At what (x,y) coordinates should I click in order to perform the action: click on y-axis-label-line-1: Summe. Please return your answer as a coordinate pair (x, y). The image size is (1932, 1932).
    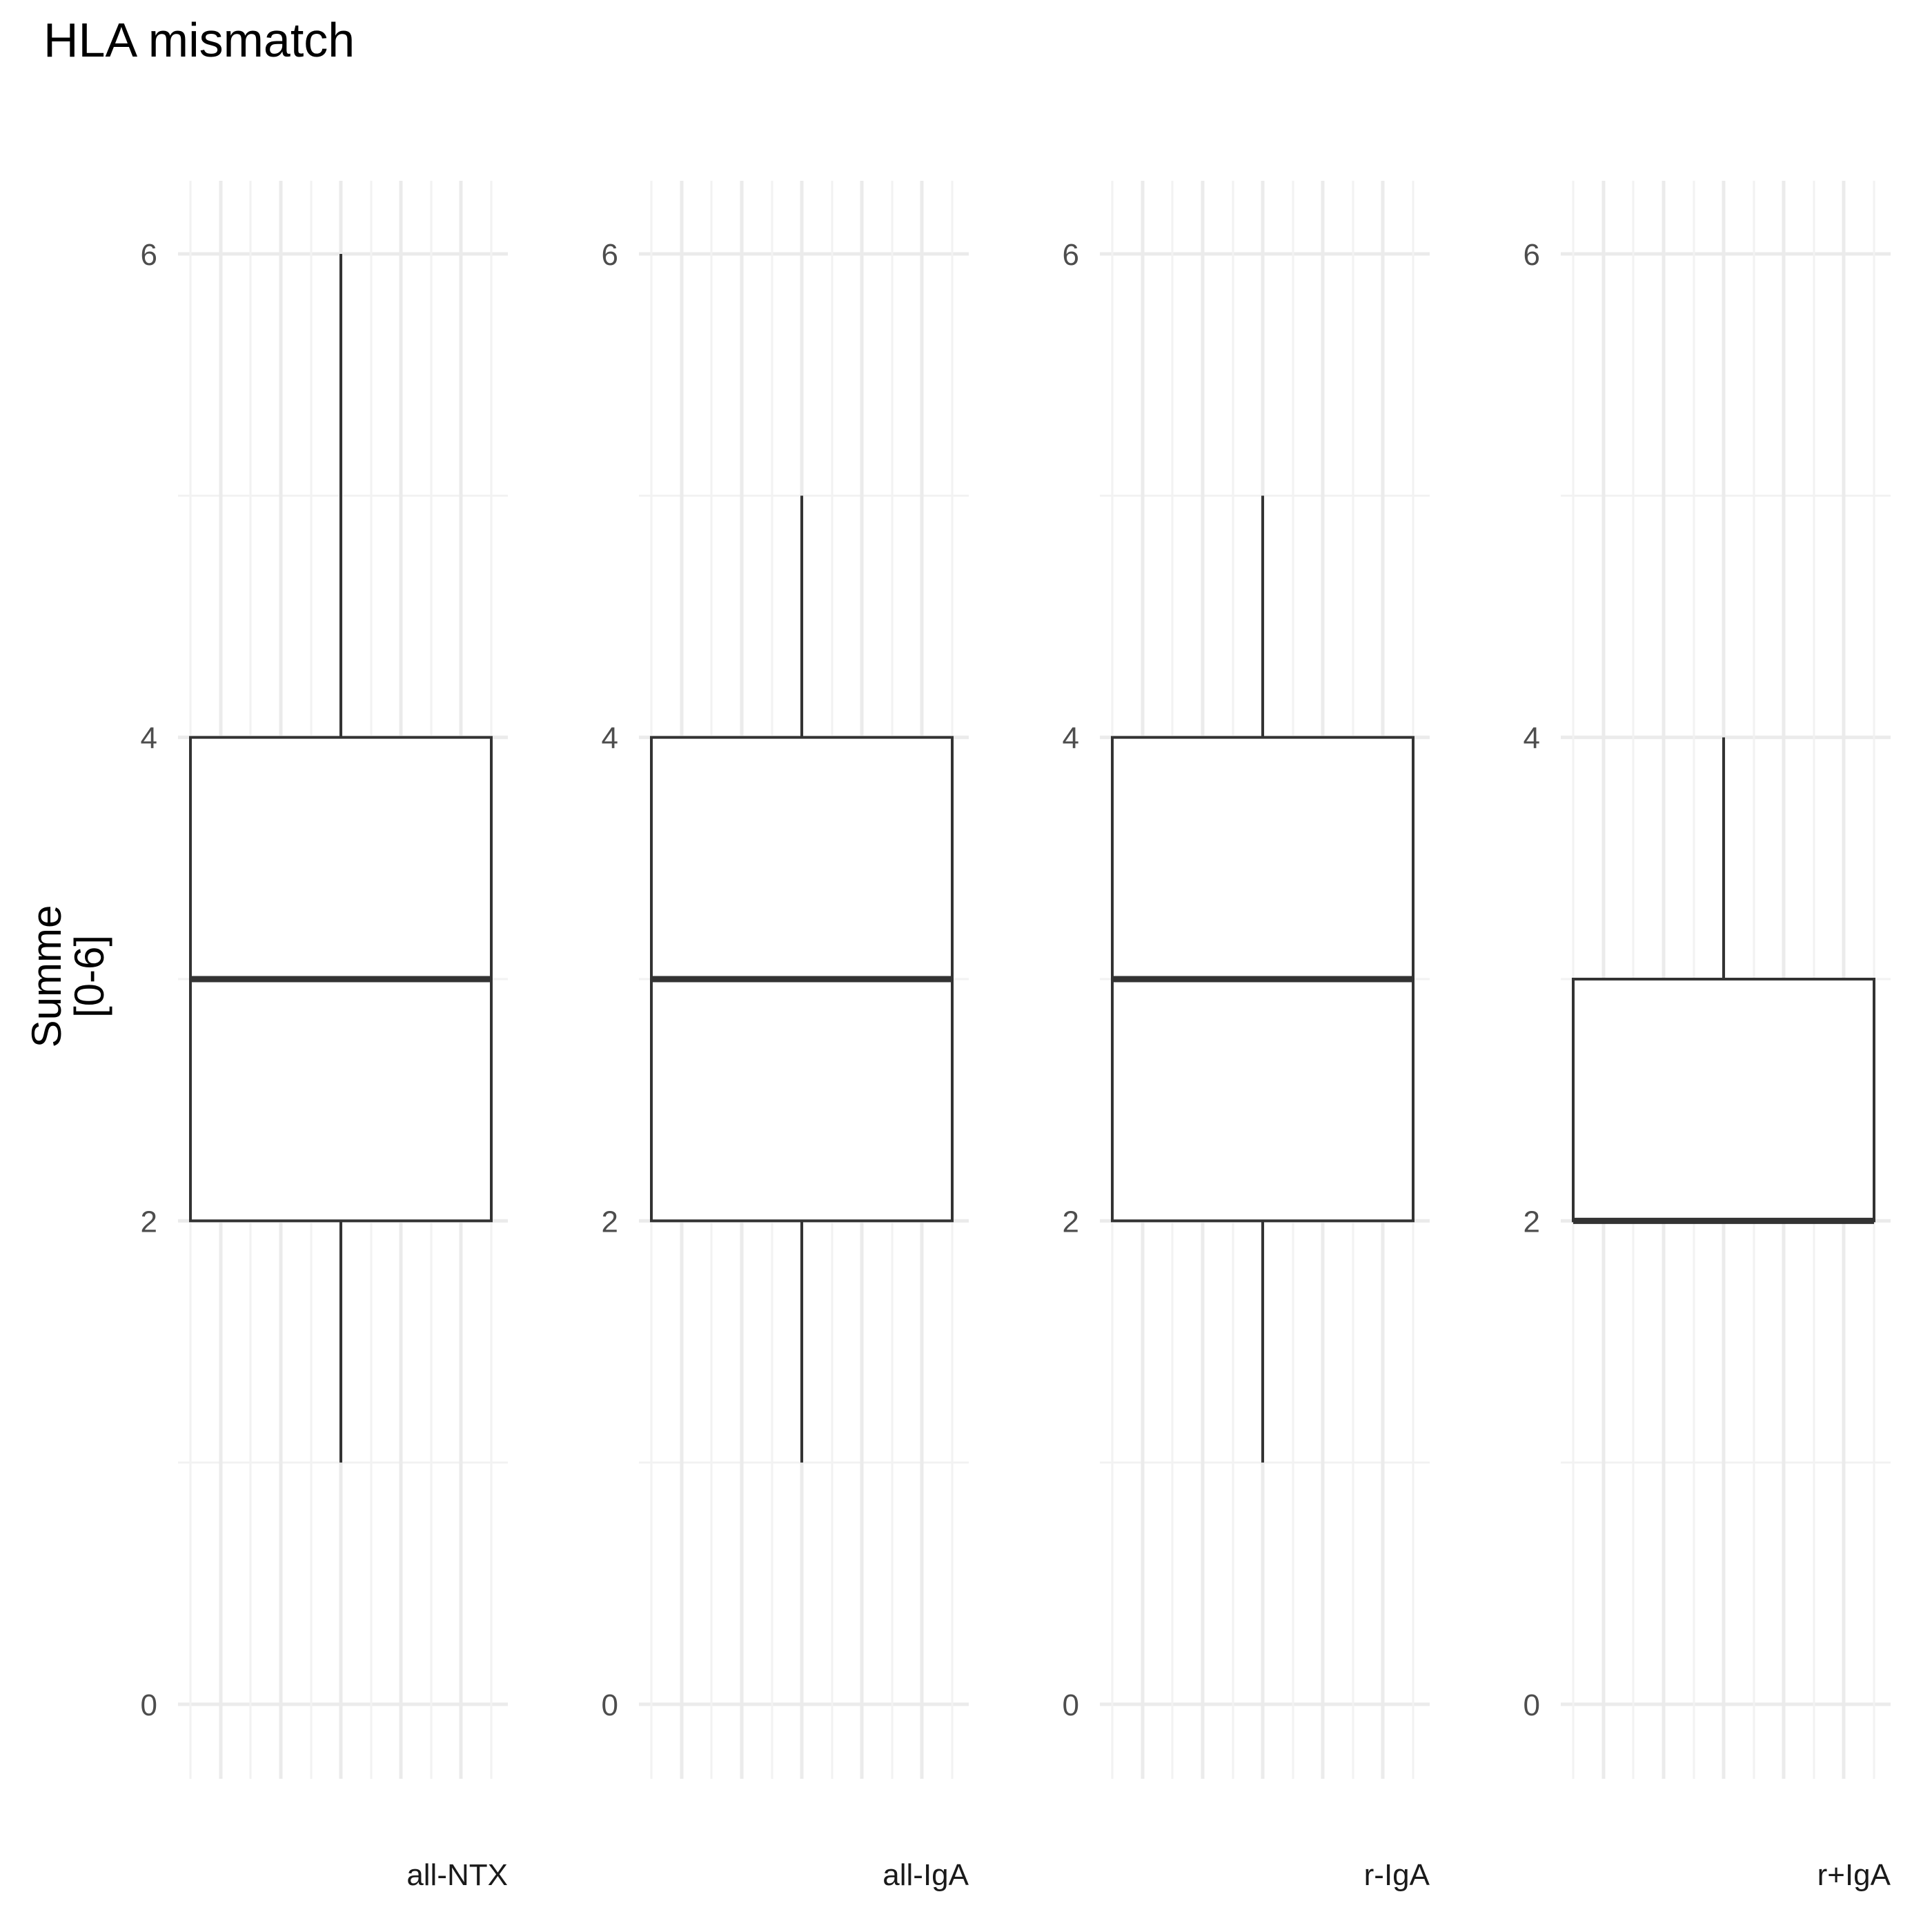
    Looking at the image, I should click on (46, 976).